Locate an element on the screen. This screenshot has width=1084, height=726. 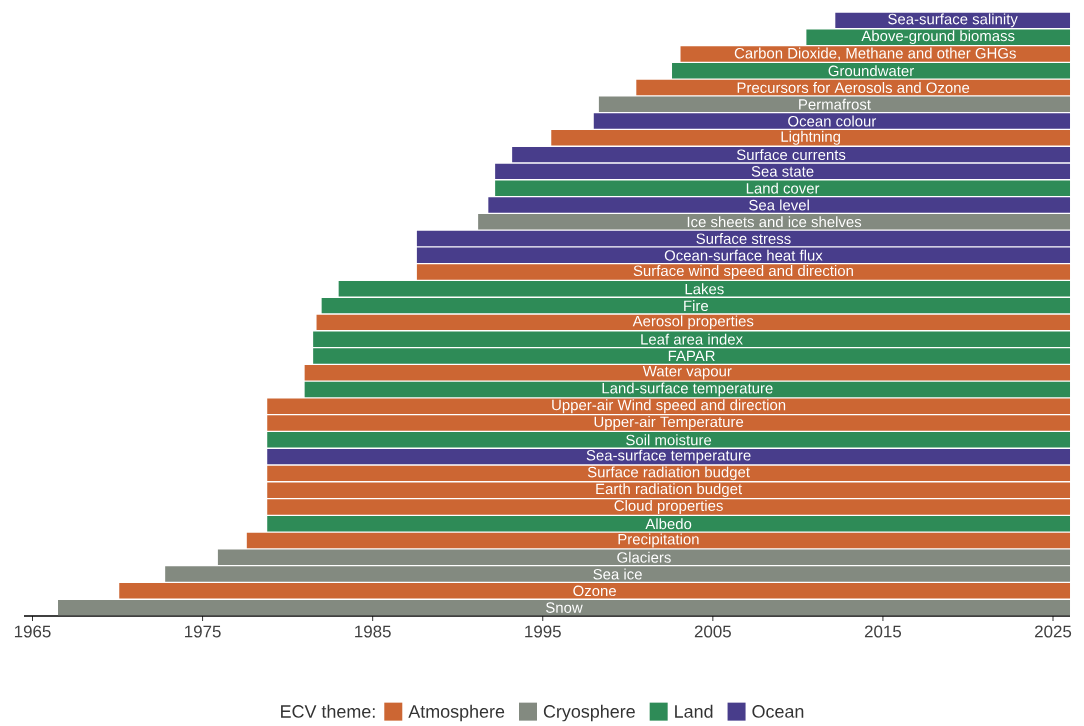
x-tick-label: 2025 is located at coordinates (1053, 631).